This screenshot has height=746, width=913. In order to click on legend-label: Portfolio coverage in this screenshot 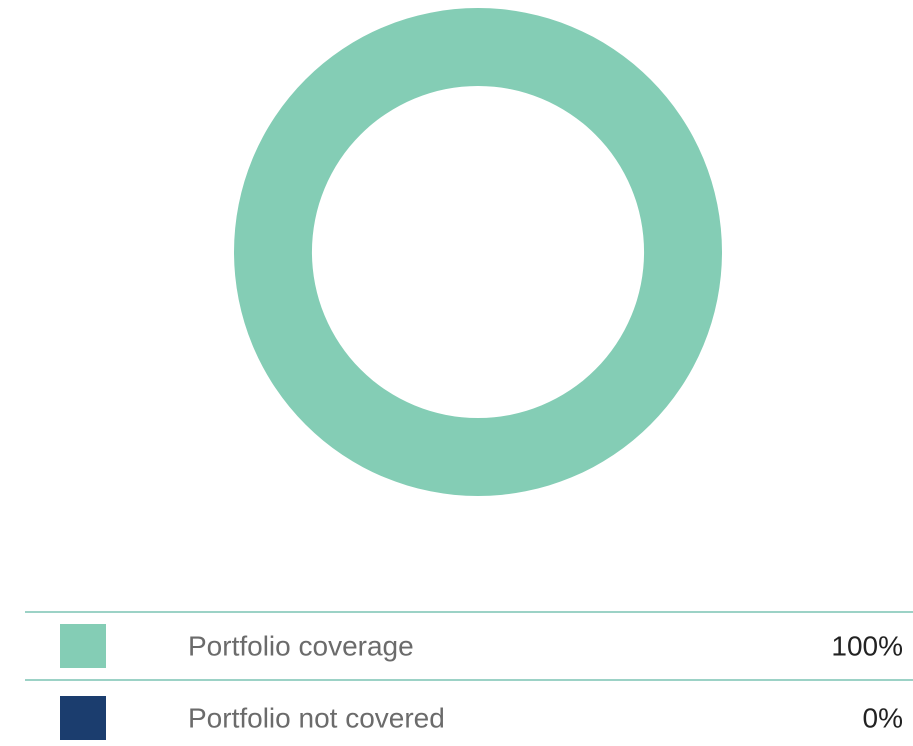, I will do `click(301, 645)`.